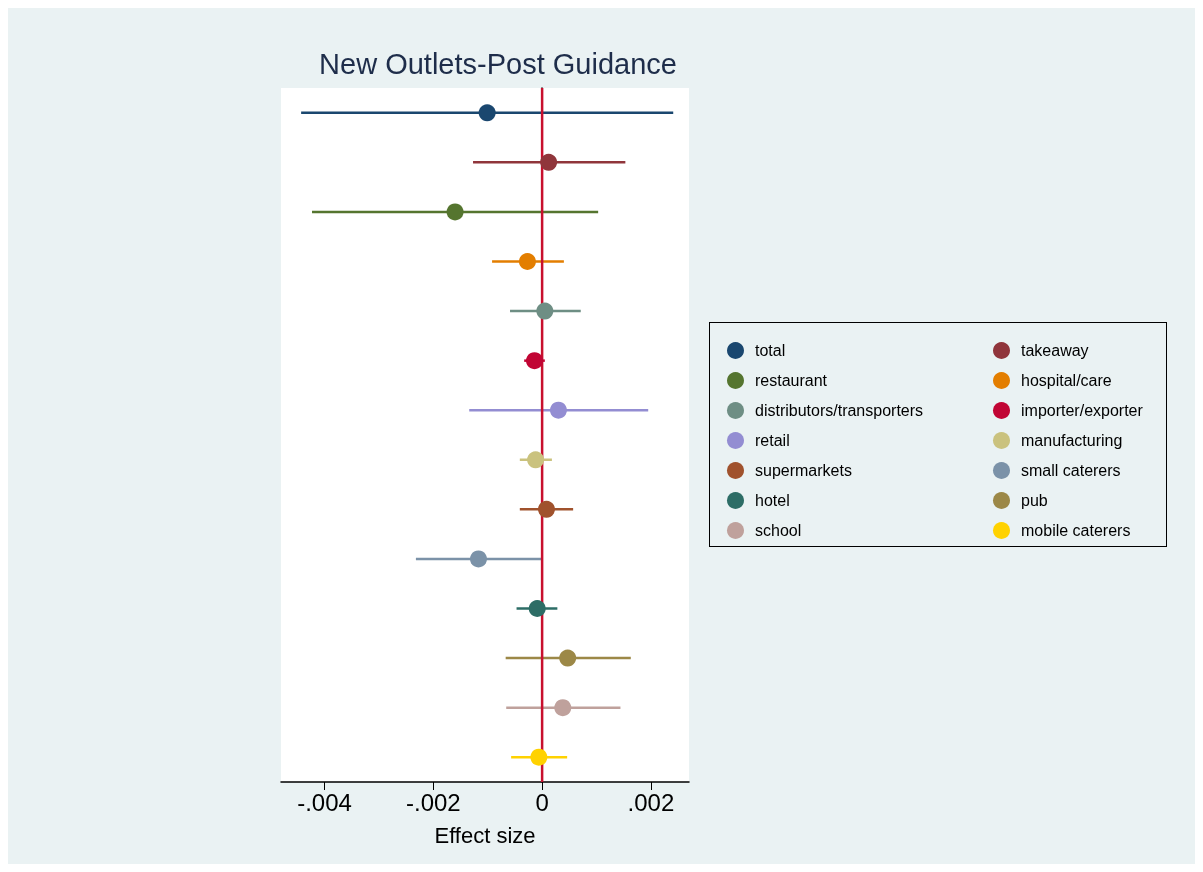  What do you see at coordinates (772, 440) in the screenshot?
I see `legend-label: retail` at bounding box center [772, 440].